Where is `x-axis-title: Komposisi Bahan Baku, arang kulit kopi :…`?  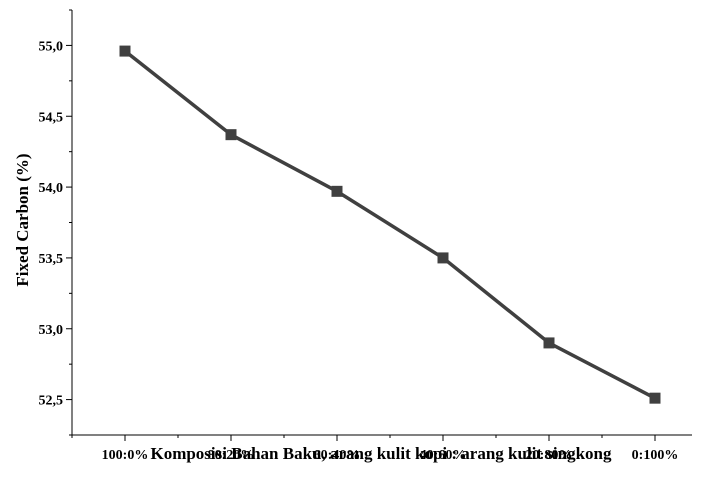
x-axis-title: Komposisi Bahan Baku, arang kulit kopi :… is located at coordinates (381, 453).